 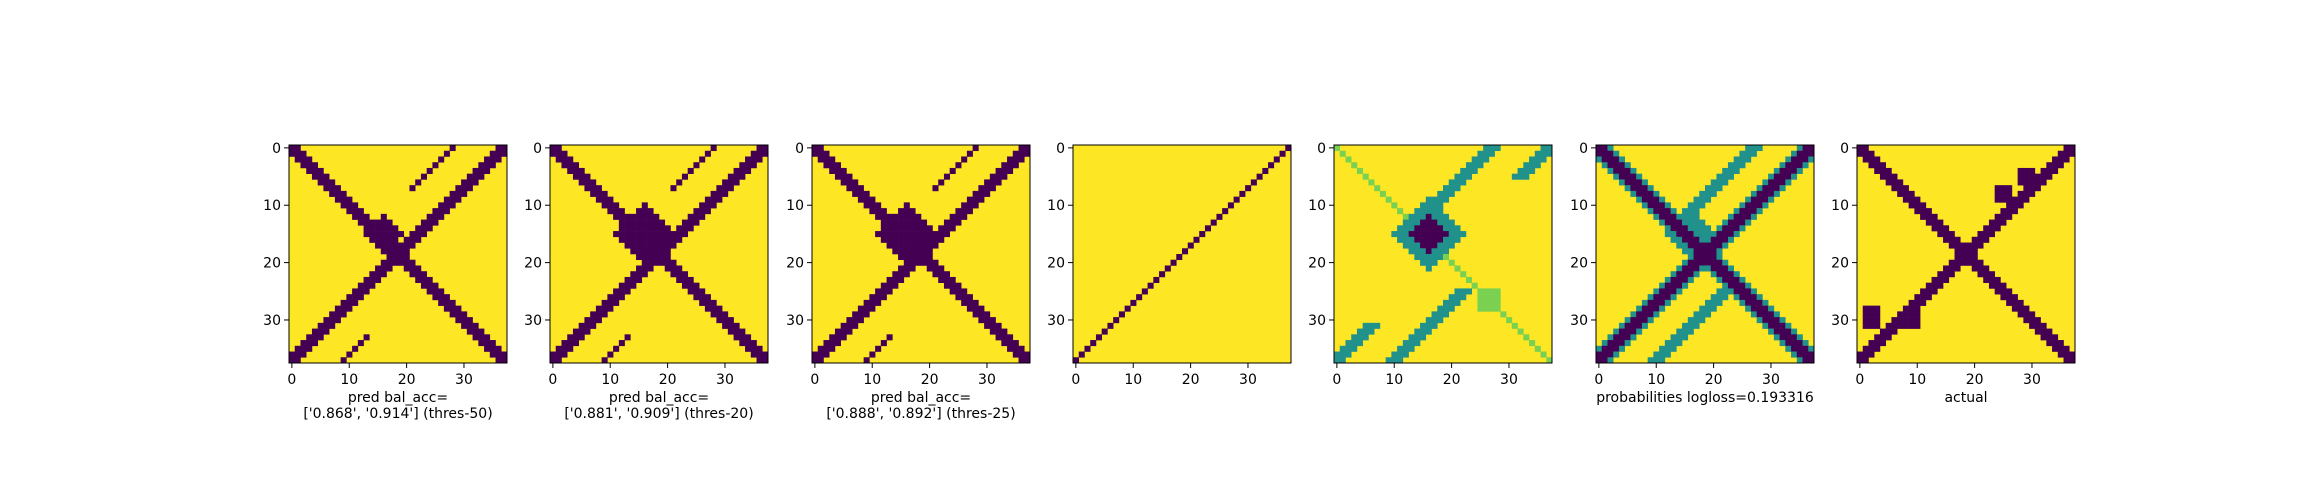 What do you see at coordinates (398, 254) in the screenshot?
I see `axes-frame` at bounding box center [398, 254].